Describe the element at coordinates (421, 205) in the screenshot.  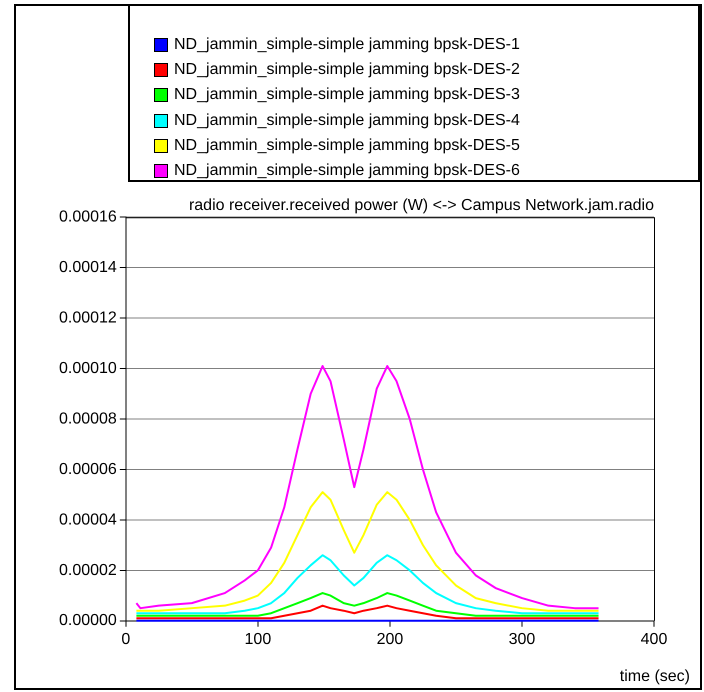
I see `chart-title: radio receiver.received power (W) <-> Campus Network.jam.radio` at that location.